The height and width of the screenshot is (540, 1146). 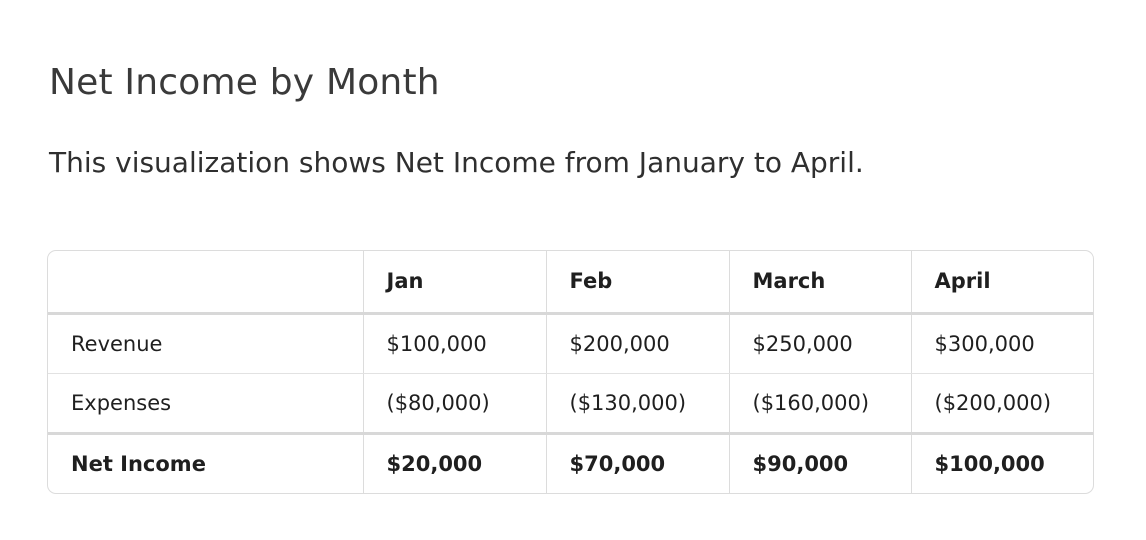 I want to click on table-cell: $200,000, so click(x=638, y=343).